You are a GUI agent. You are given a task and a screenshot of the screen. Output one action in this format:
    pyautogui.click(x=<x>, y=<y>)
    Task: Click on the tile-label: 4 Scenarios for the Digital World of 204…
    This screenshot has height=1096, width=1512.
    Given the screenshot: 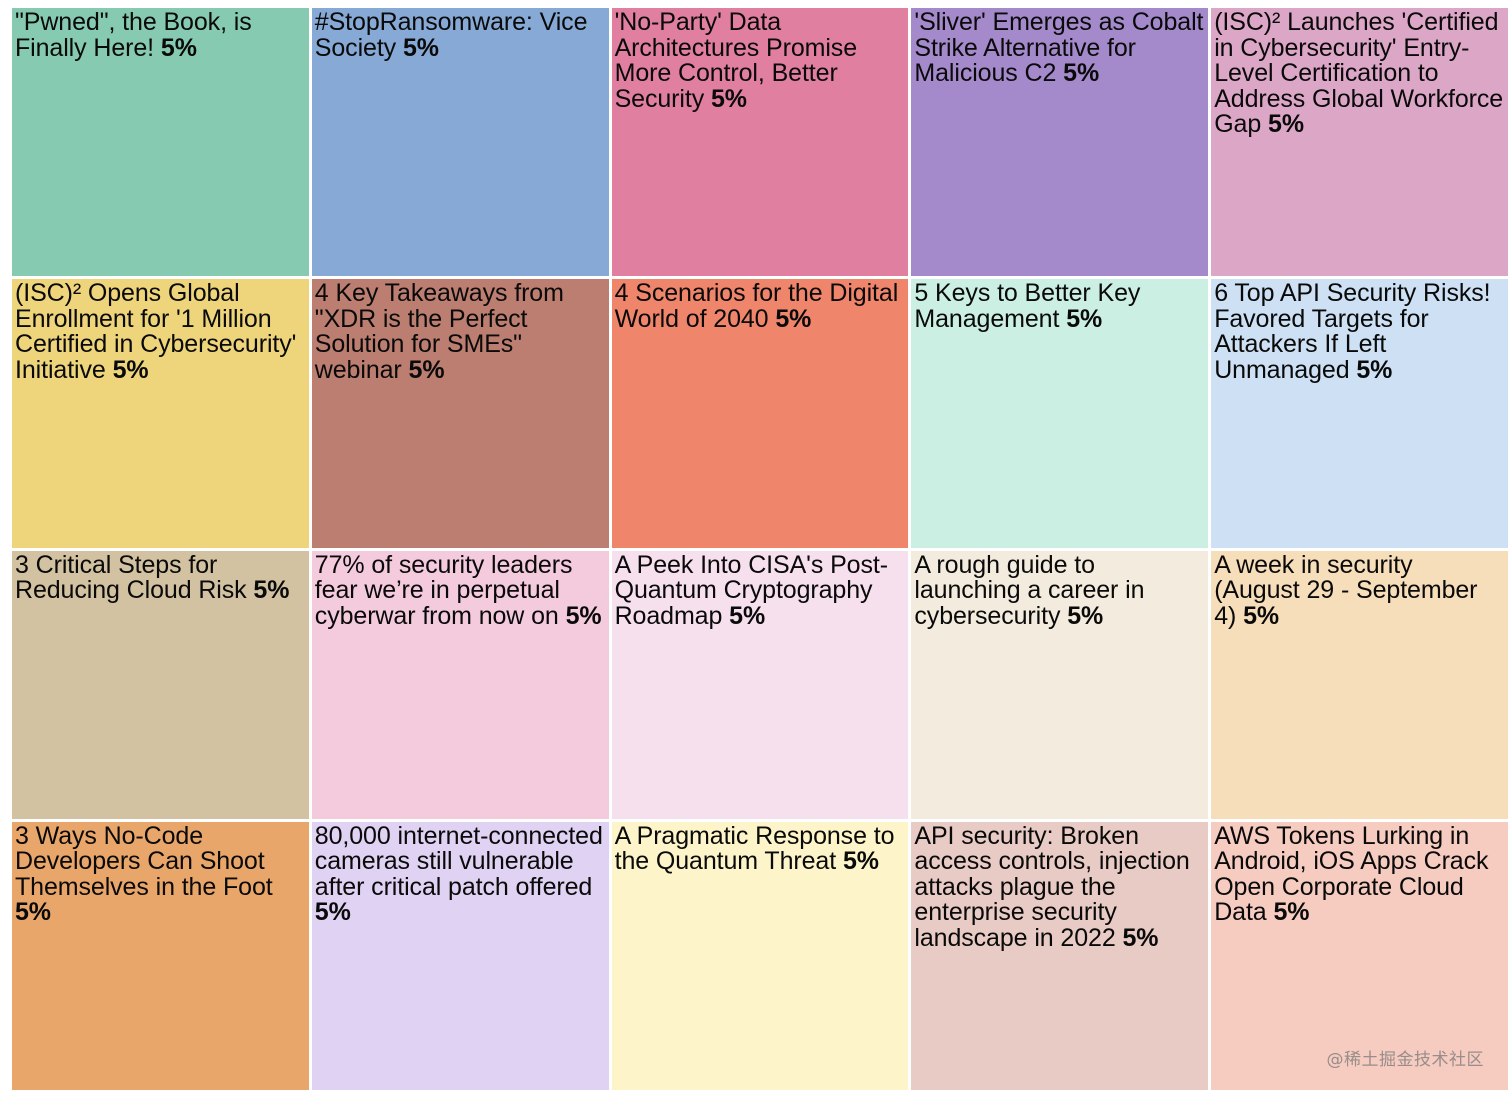 What is the action you would take?
    pyautogui.click(x=756, y=306)
    